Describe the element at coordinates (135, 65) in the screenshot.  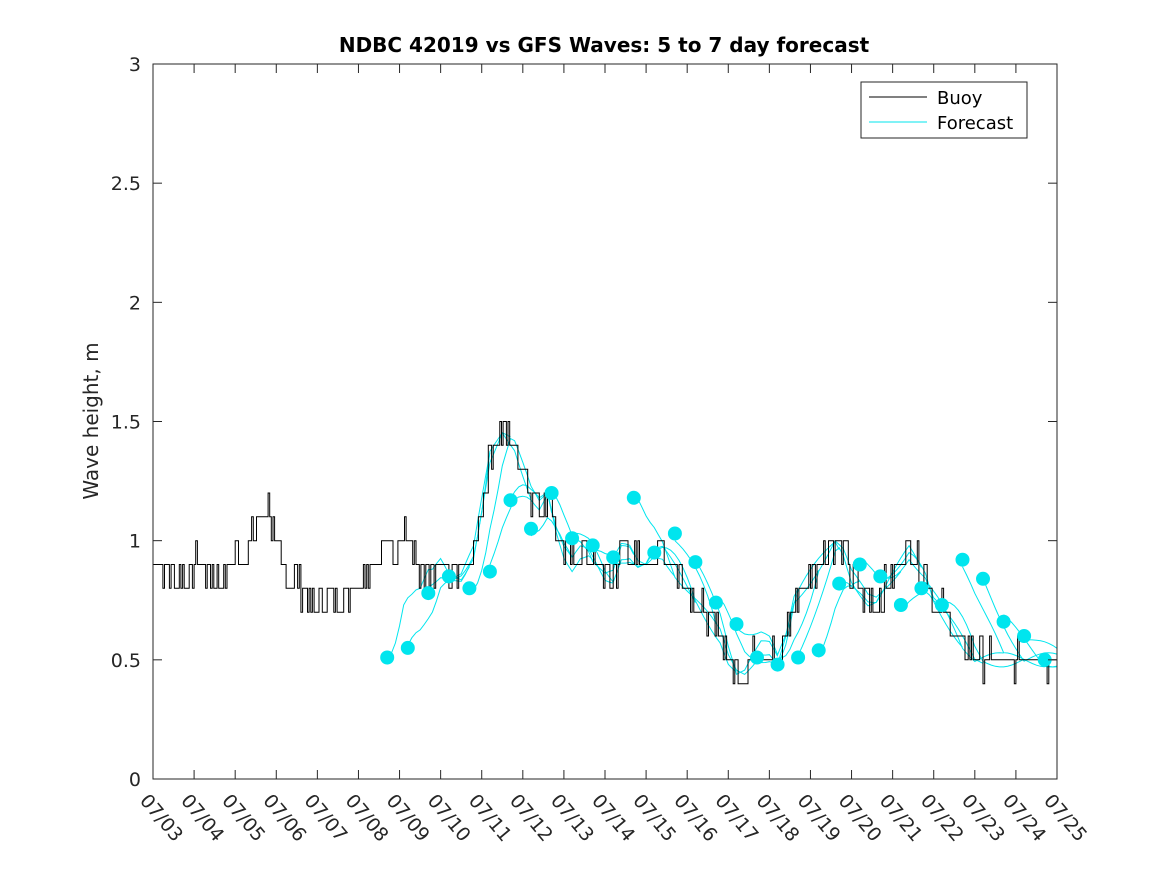
I see `y-tick-label: 3` at that location.